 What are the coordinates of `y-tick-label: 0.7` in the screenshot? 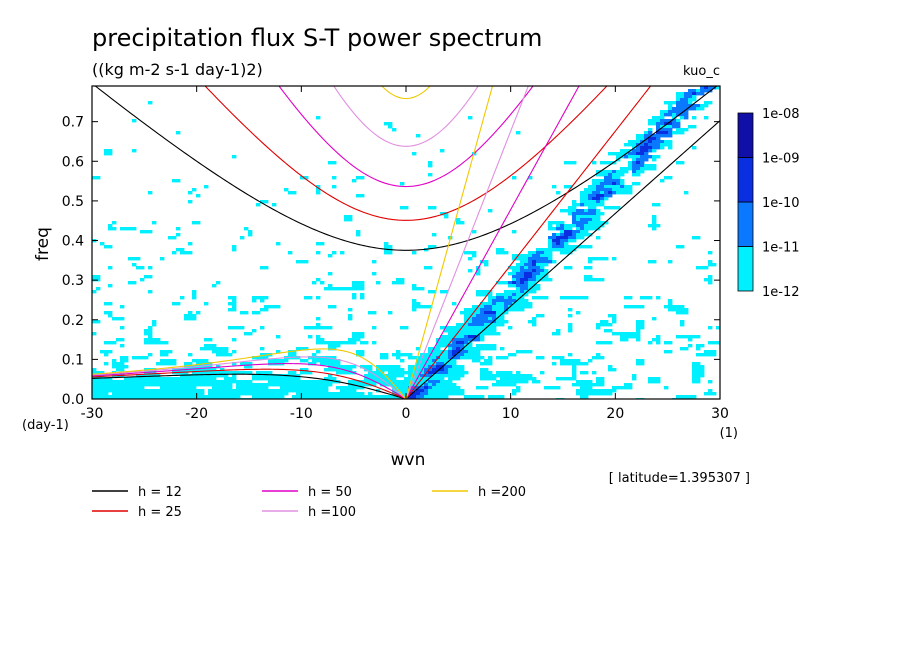 It's located at (73, 123).